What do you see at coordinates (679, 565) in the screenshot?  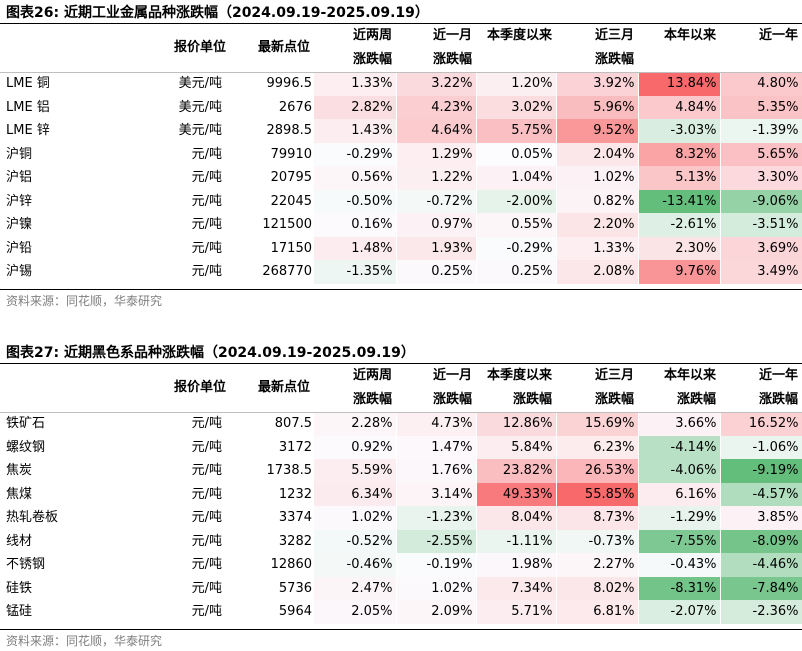 I see `pct-cell: -0.43%` at bounding box center [679, 565].